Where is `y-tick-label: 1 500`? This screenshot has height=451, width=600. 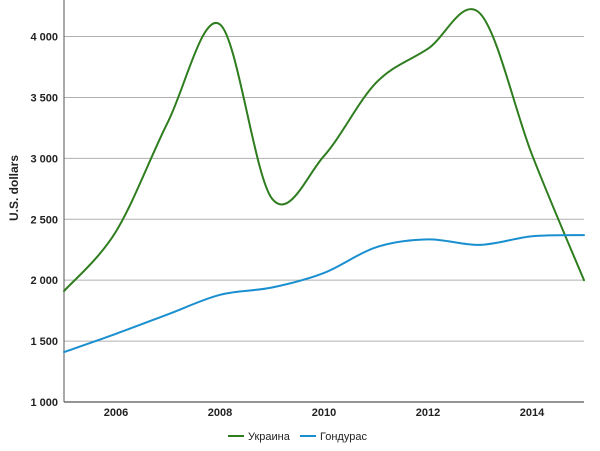 y-tick-label: 1 500 is located at coordinates (44, 342).